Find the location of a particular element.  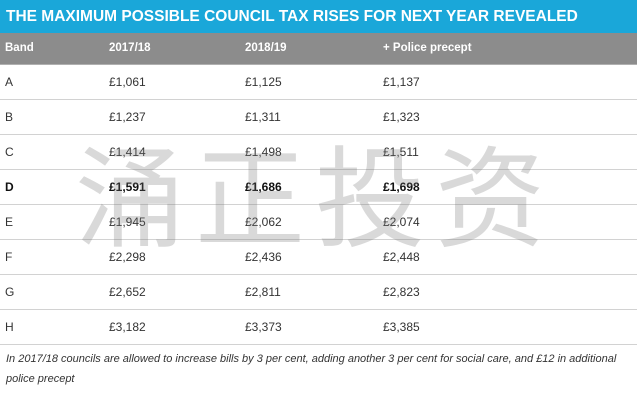

band-cell: F is located at coordinates (9, 257).